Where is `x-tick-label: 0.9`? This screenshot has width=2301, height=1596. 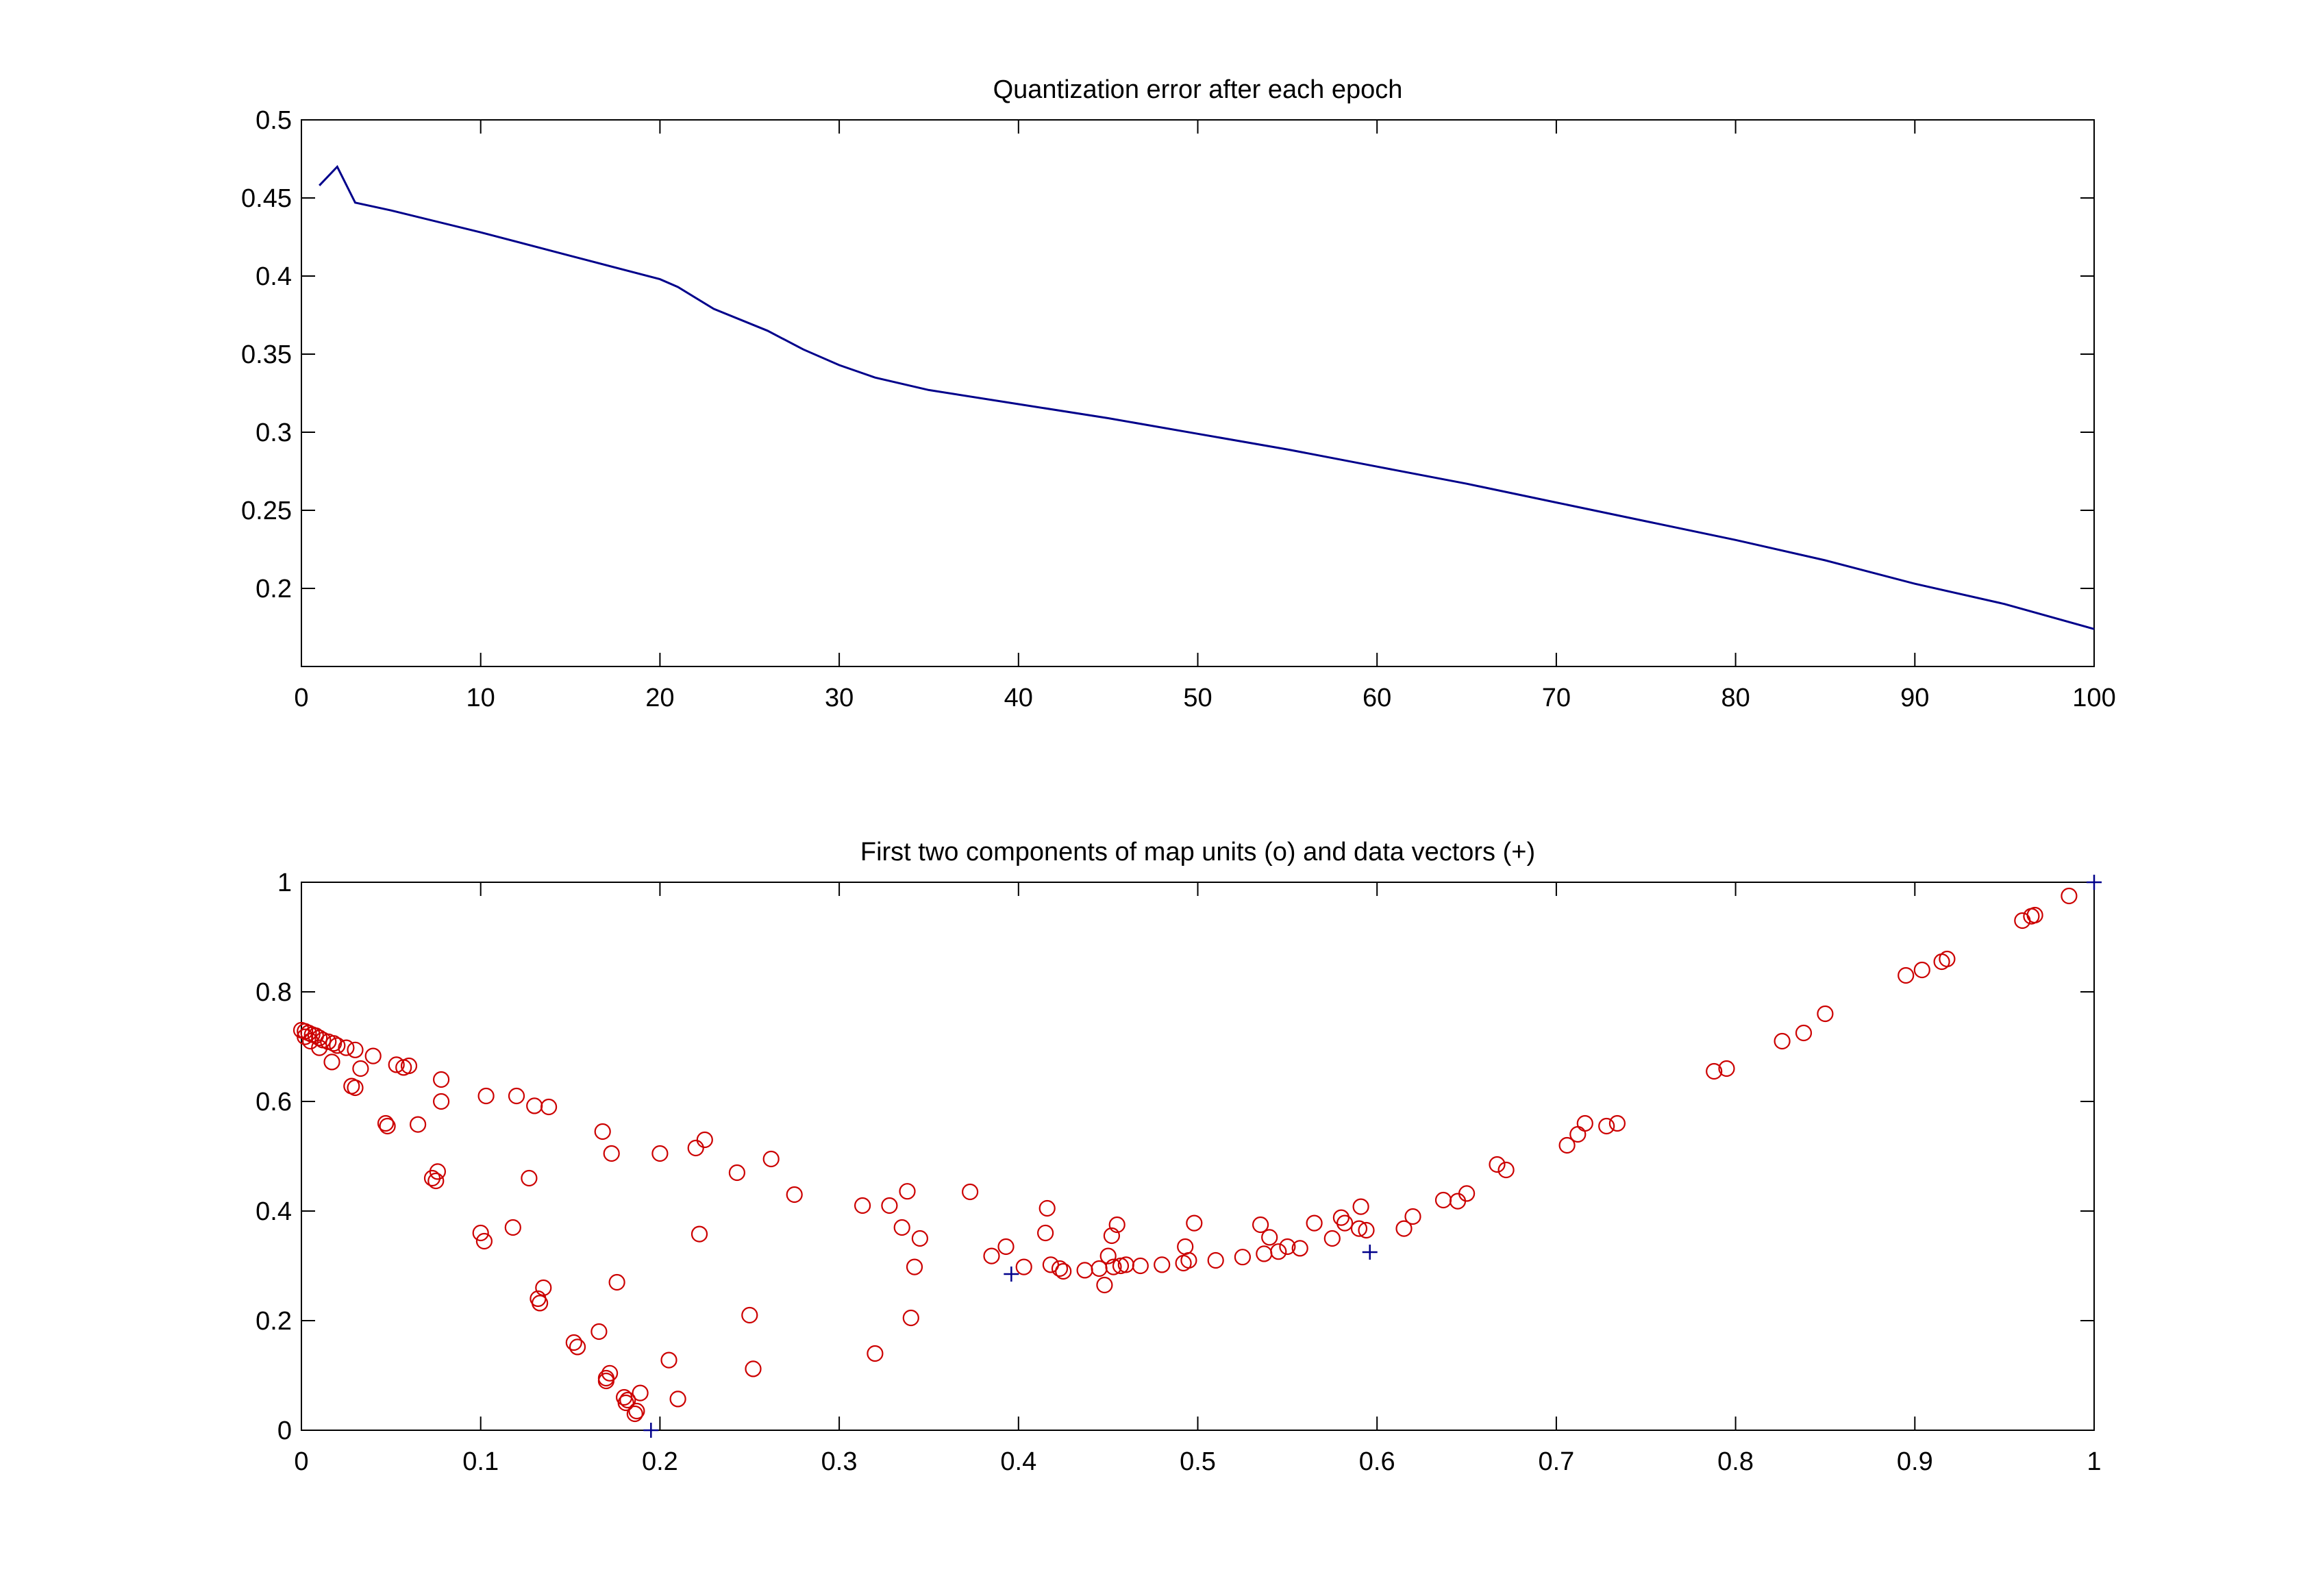
x-tick-label: 0.9 is located at coordinates (1915, 1461).